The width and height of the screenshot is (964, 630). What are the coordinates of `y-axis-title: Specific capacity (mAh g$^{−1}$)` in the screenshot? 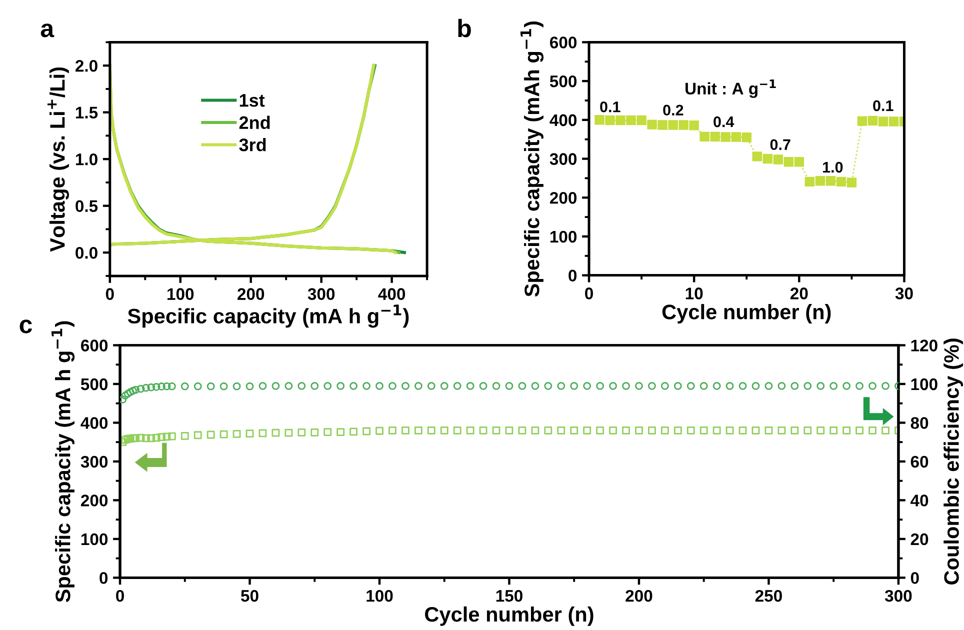 It's located at (532, 159).